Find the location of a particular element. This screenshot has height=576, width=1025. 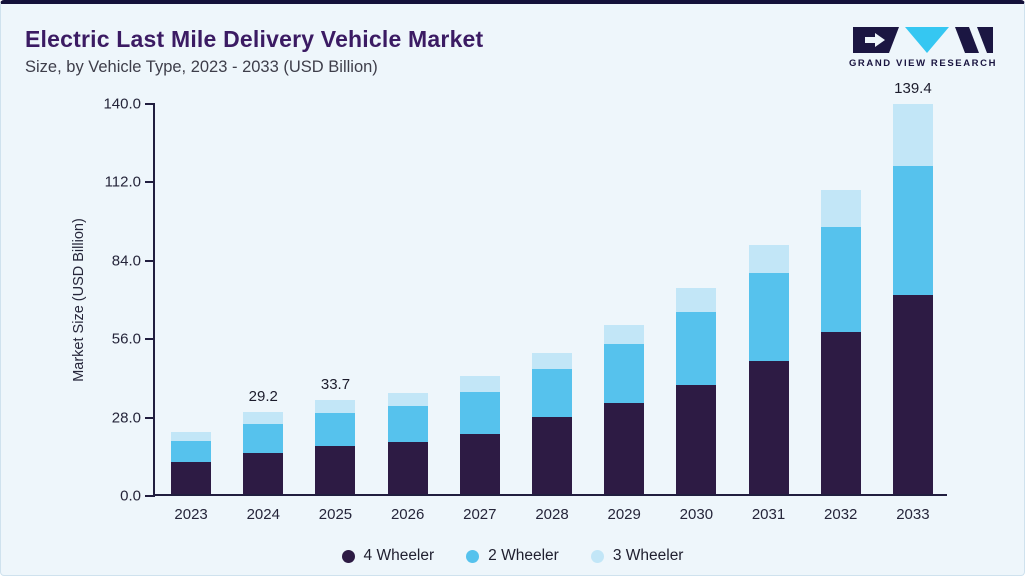

x-tick-label: 2030 is located at coordinates (696, 514).